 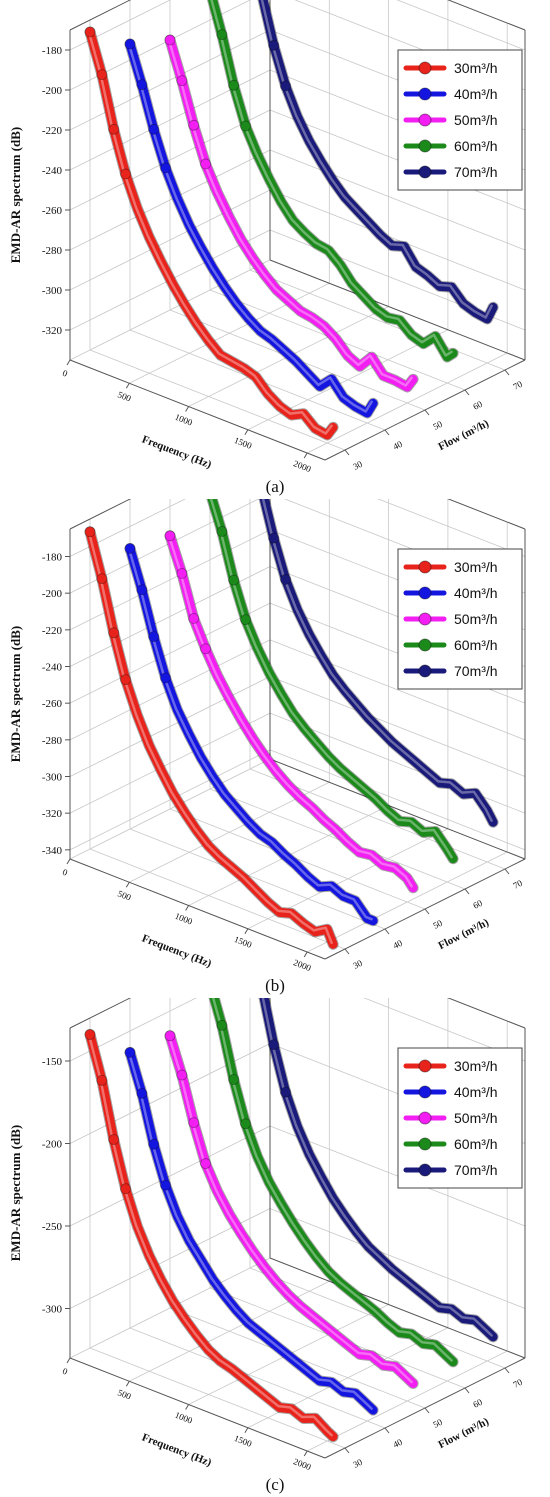 I want to click on y-tick-label: -280, so click(x=52, y=251).